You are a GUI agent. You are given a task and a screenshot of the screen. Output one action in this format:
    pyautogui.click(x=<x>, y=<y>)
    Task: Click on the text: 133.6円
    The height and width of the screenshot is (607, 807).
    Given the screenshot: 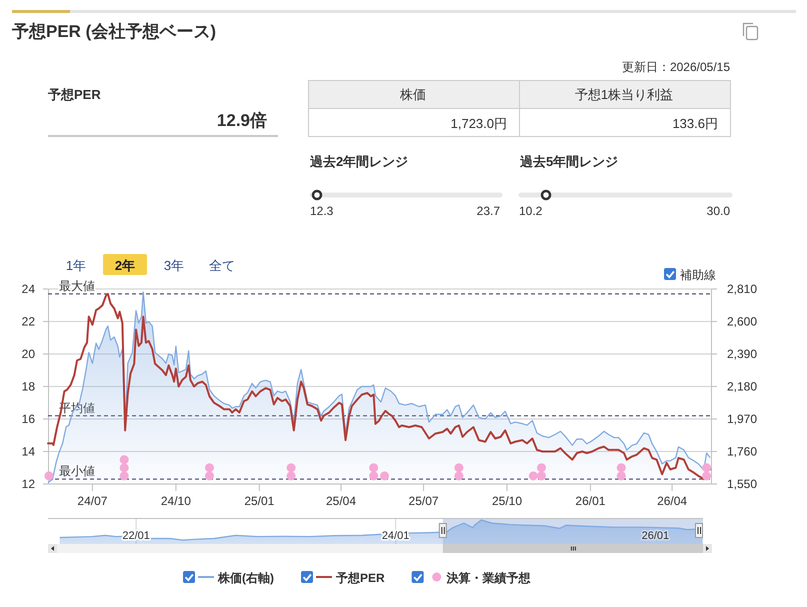 What is the action you would take?
    pyautogui.click(x=695, y=123)
    